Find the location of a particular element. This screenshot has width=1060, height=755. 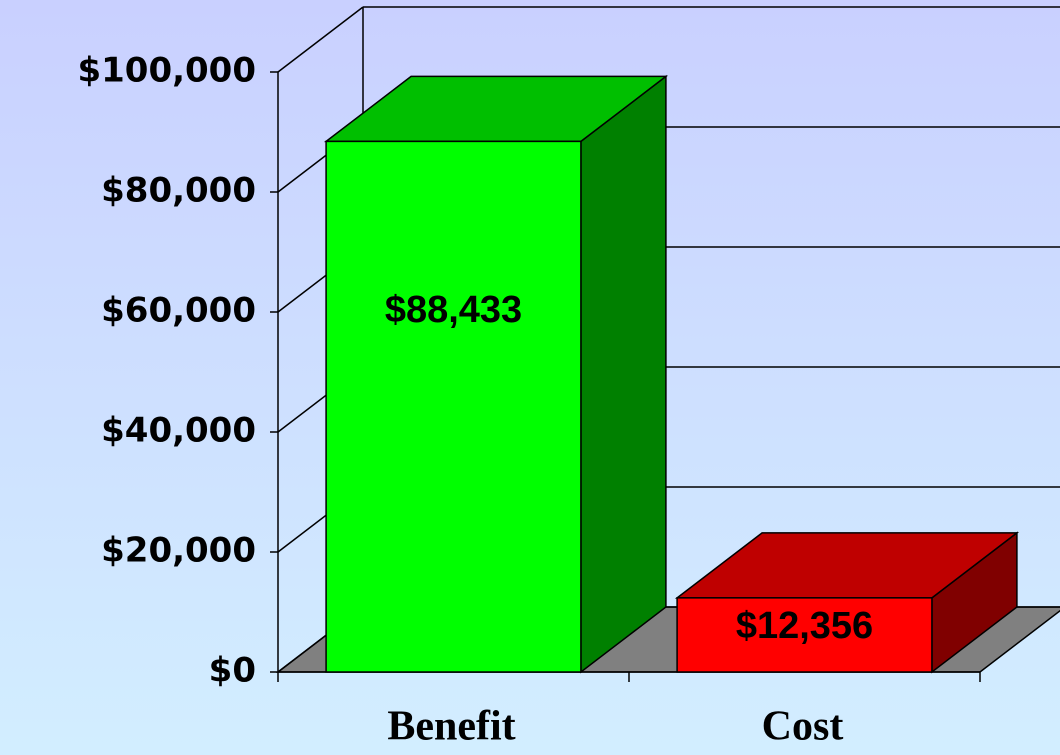

value-label: $12,356 is located at coordinates (804, 626).